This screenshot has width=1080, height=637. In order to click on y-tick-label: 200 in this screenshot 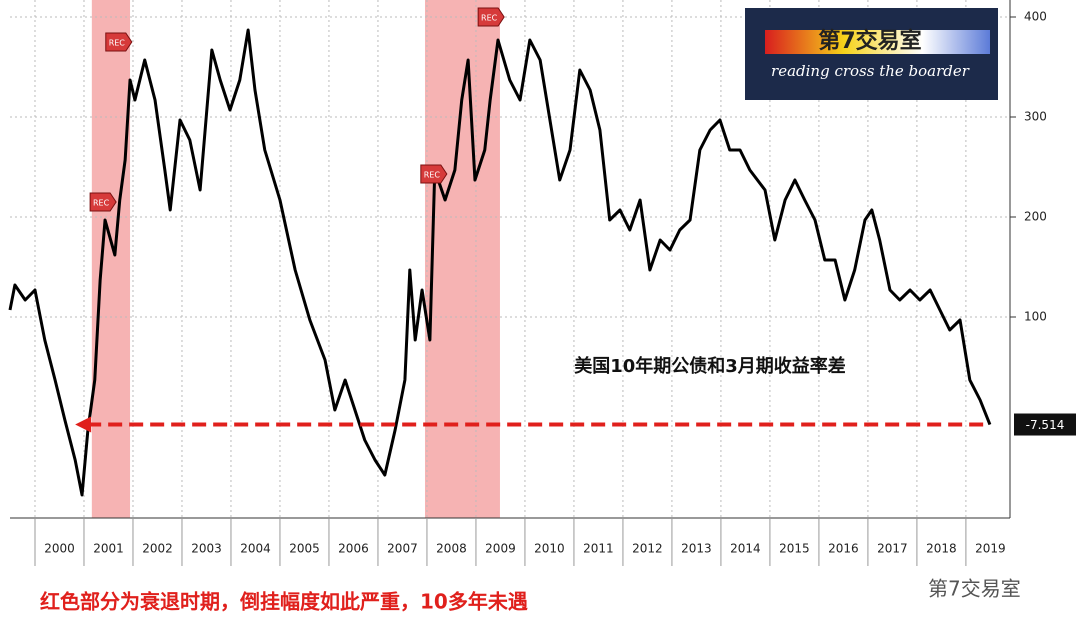, I will do `click(1035, 217)`.